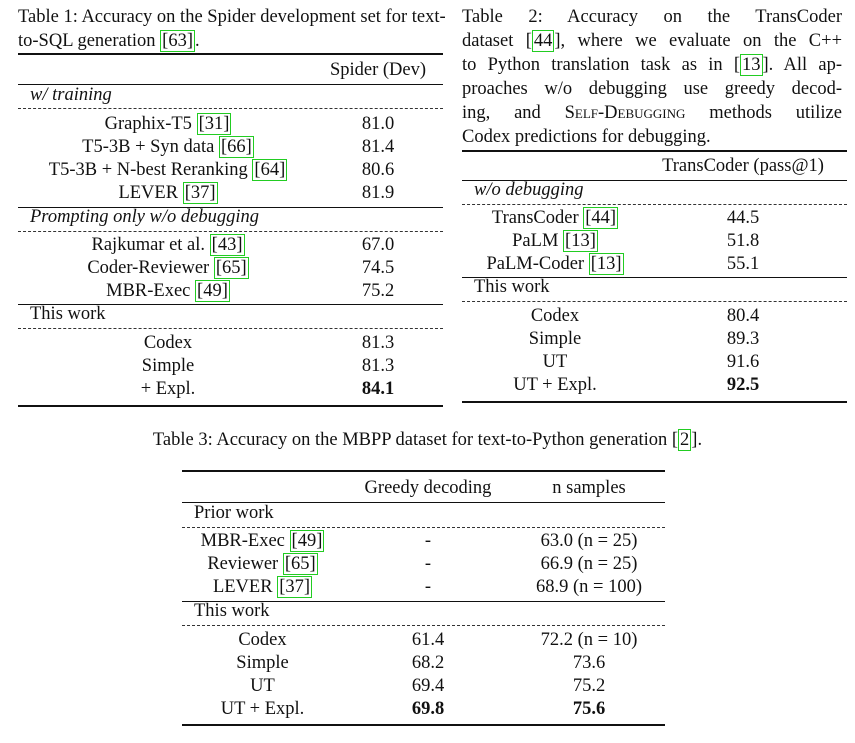  What do you see at coordinates (145, 217) in the screenshot?
I see `table1-section-heading: Prompting only w/o debugging` at bounding box center [145, 217].